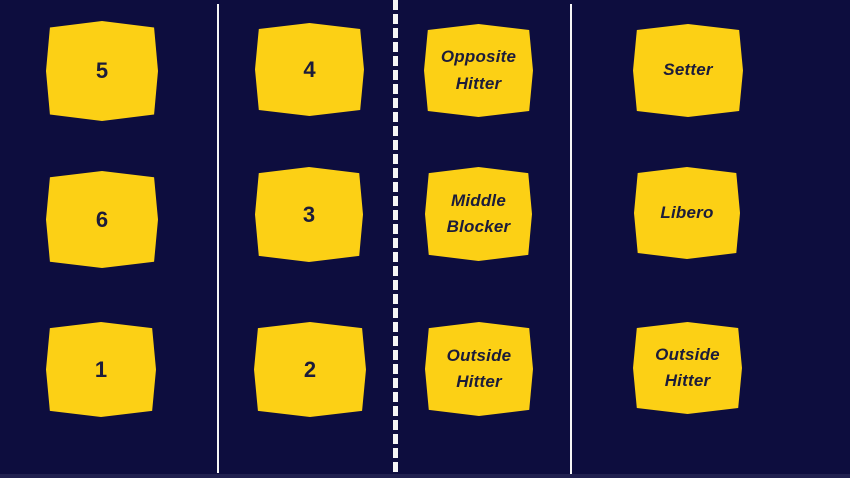 The height and width of the screenshot is (478, 850). I want to click on position-badge-outside-hitter-right-label: Outside Hitter, so click(687, 367).